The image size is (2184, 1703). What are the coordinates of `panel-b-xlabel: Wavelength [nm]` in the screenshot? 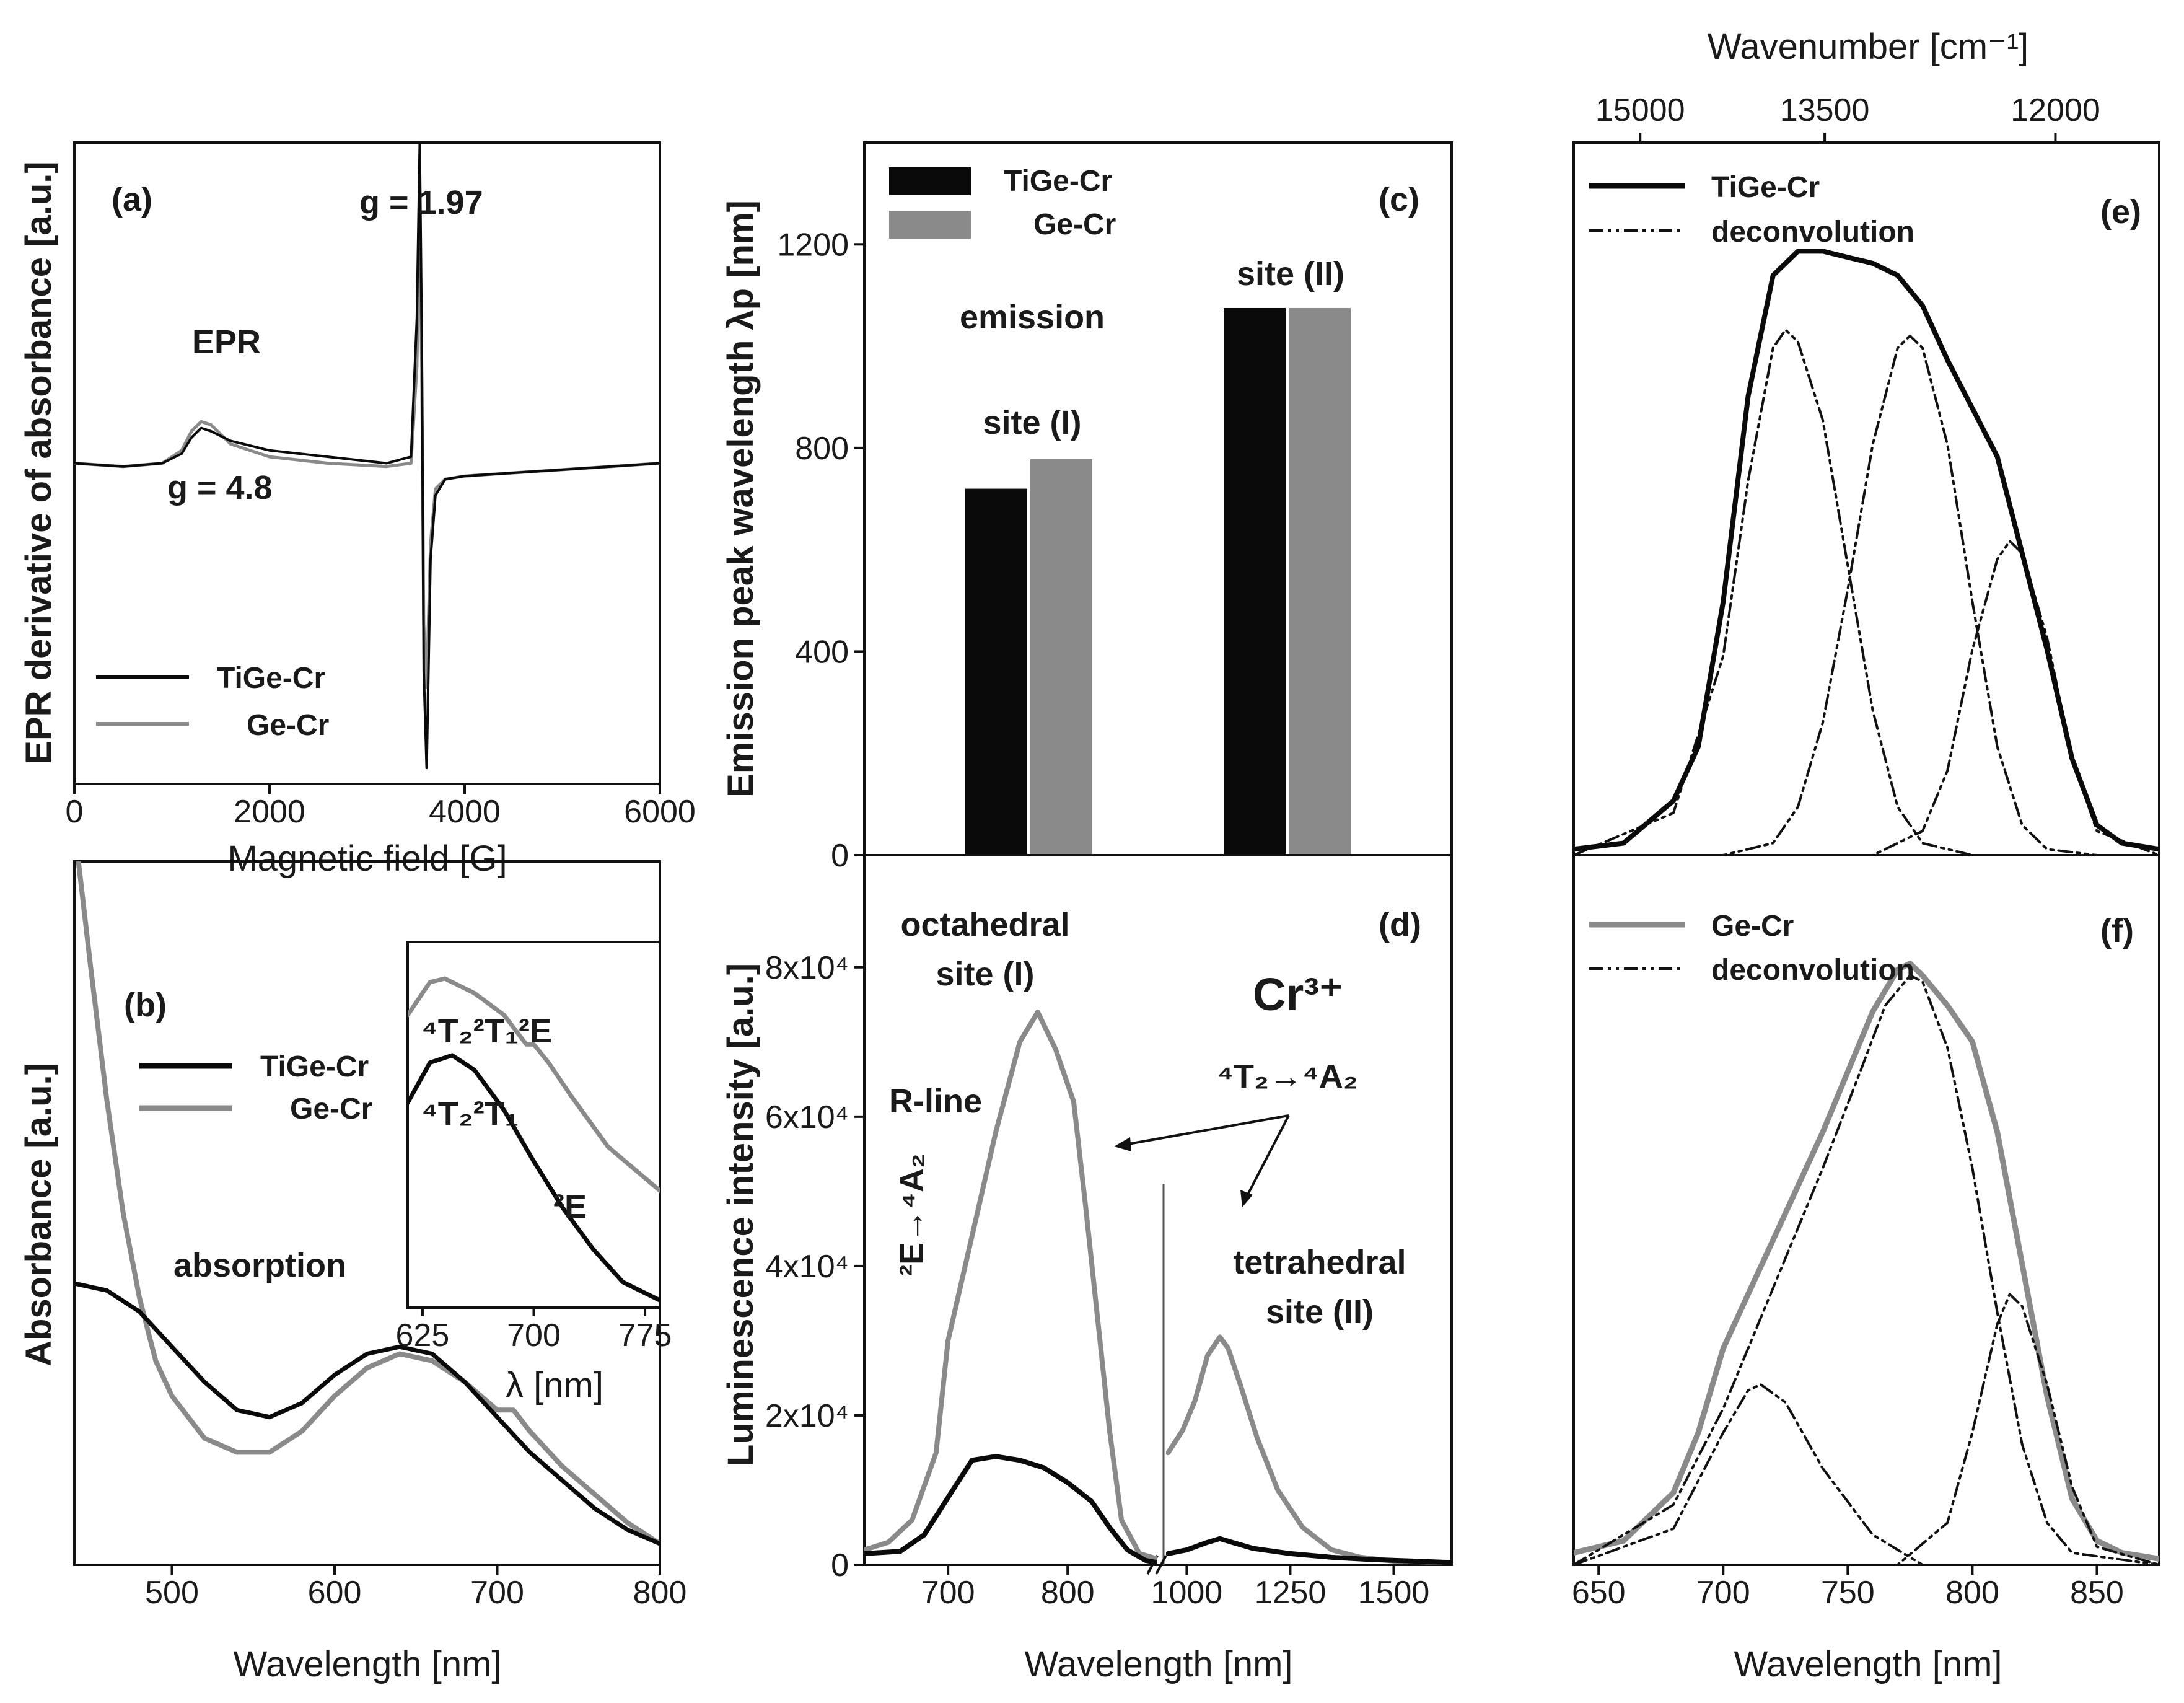 It's located at (367, 1664).